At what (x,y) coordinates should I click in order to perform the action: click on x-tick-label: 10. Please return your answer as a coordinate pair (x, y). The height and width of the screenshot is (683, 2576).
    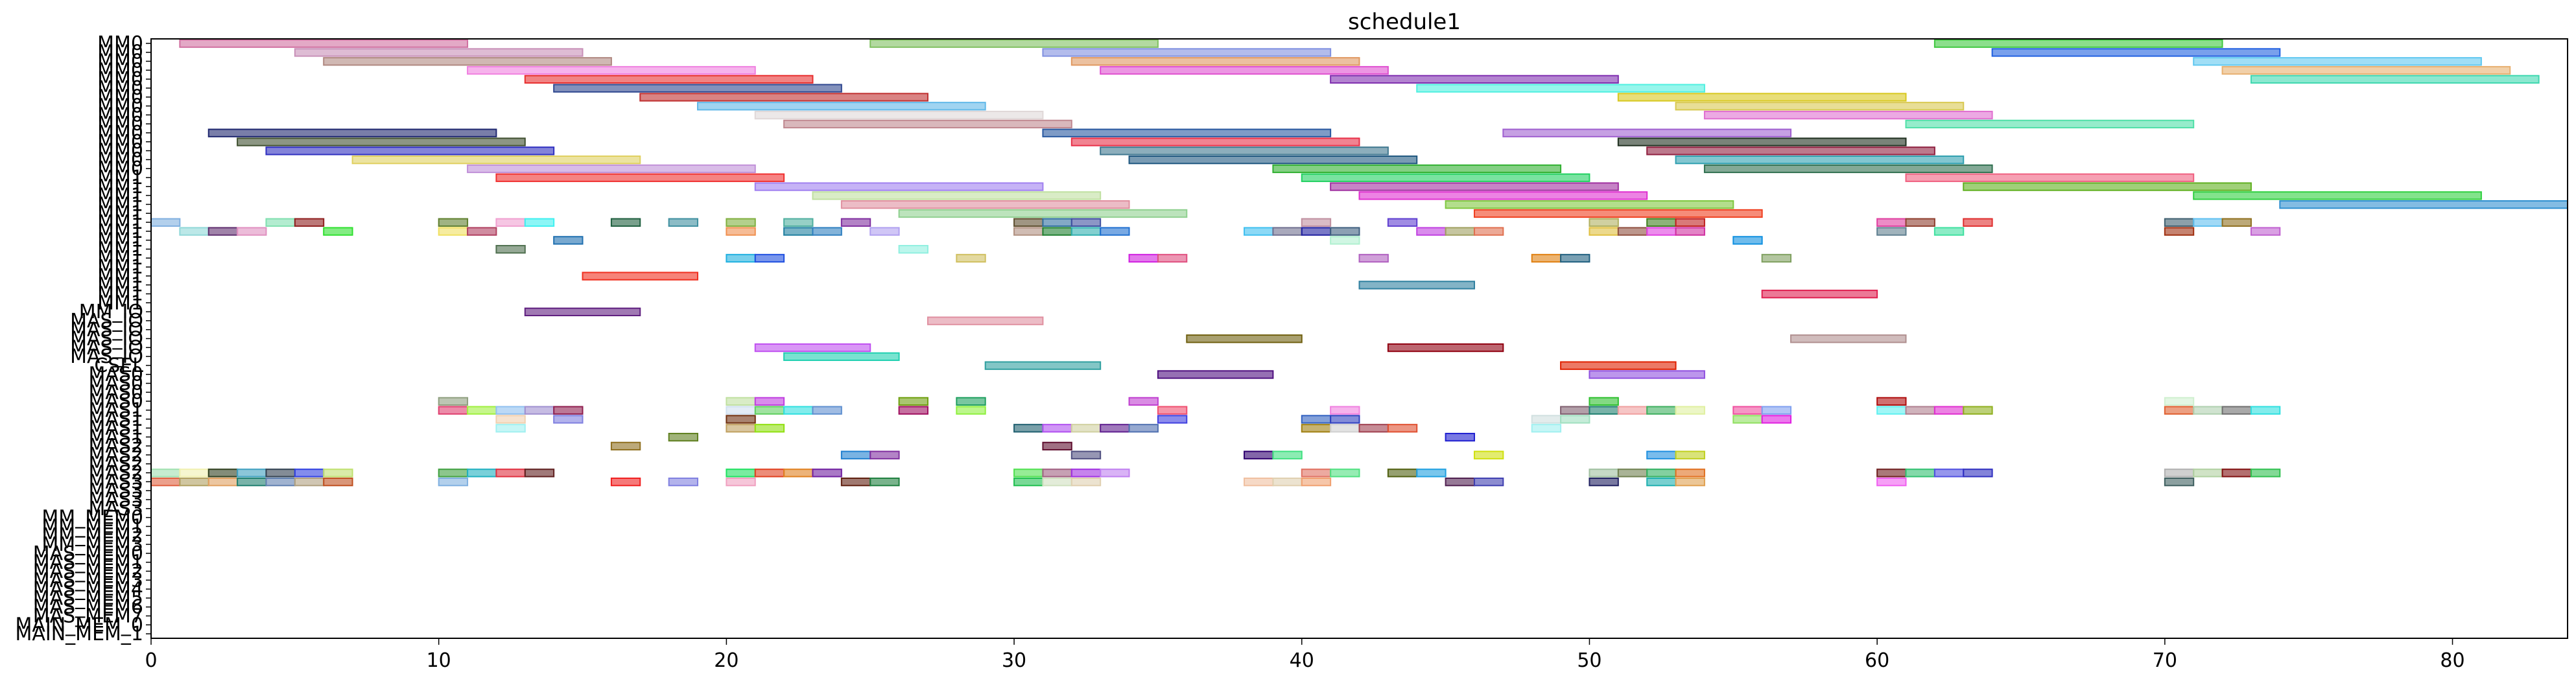
    Looking at the image, I should click on (439, 660).